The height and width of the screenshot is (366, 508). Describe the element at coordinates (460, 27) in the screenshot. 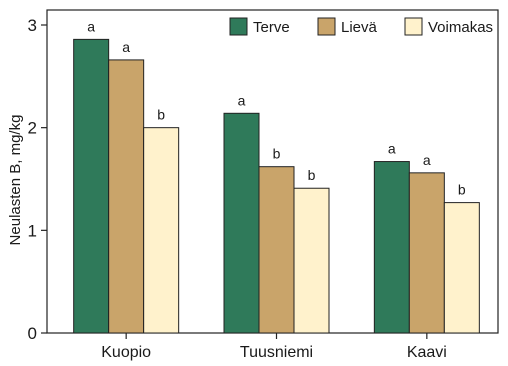

I see `legend-label: Voimakas` at that location.